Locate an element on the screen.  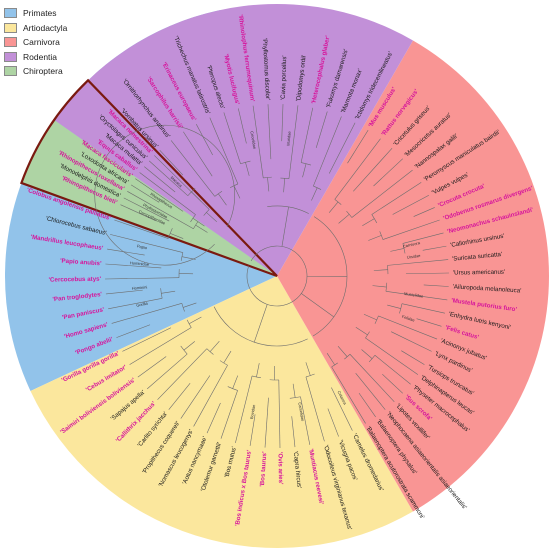
leaf-label: 'Capra hircus' is located at coordinates (297, 470).